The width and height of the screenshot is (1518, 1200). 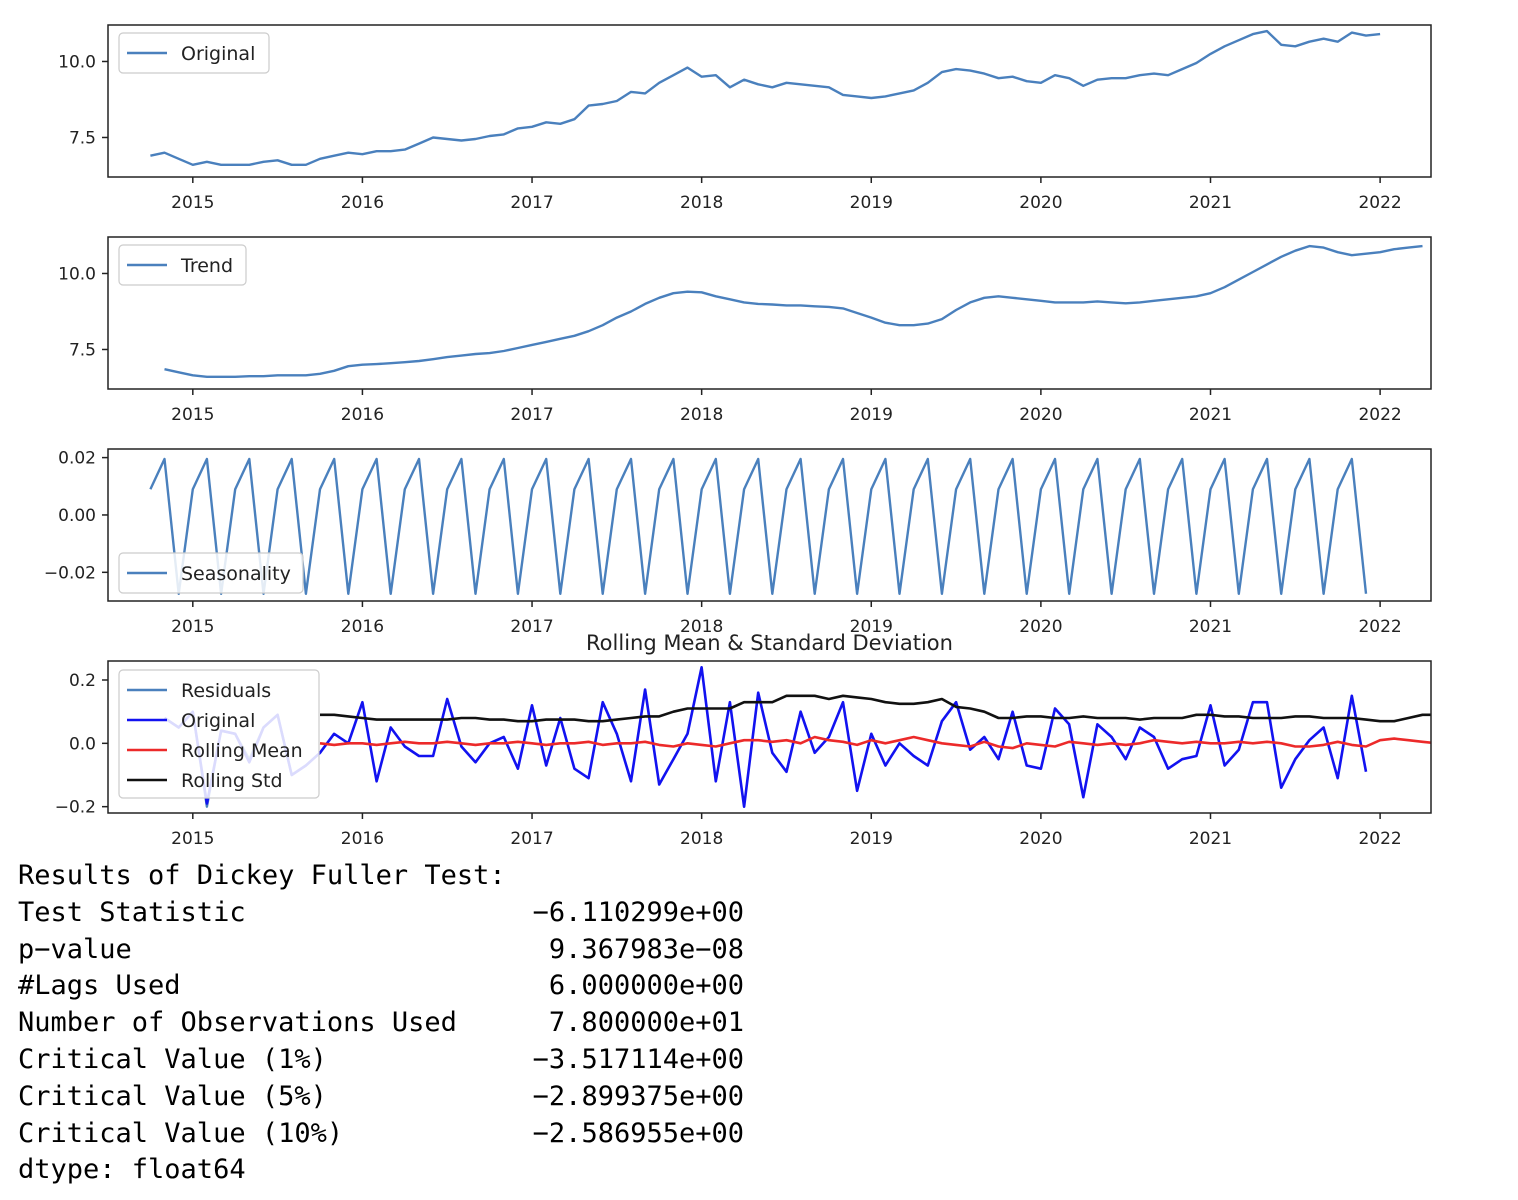 What do you see at coordinates (381, 913) in the screenshot?
I see `output-row-test-statistic: Test Statistic −6.110299e+00` at bounding box center [381, 913].